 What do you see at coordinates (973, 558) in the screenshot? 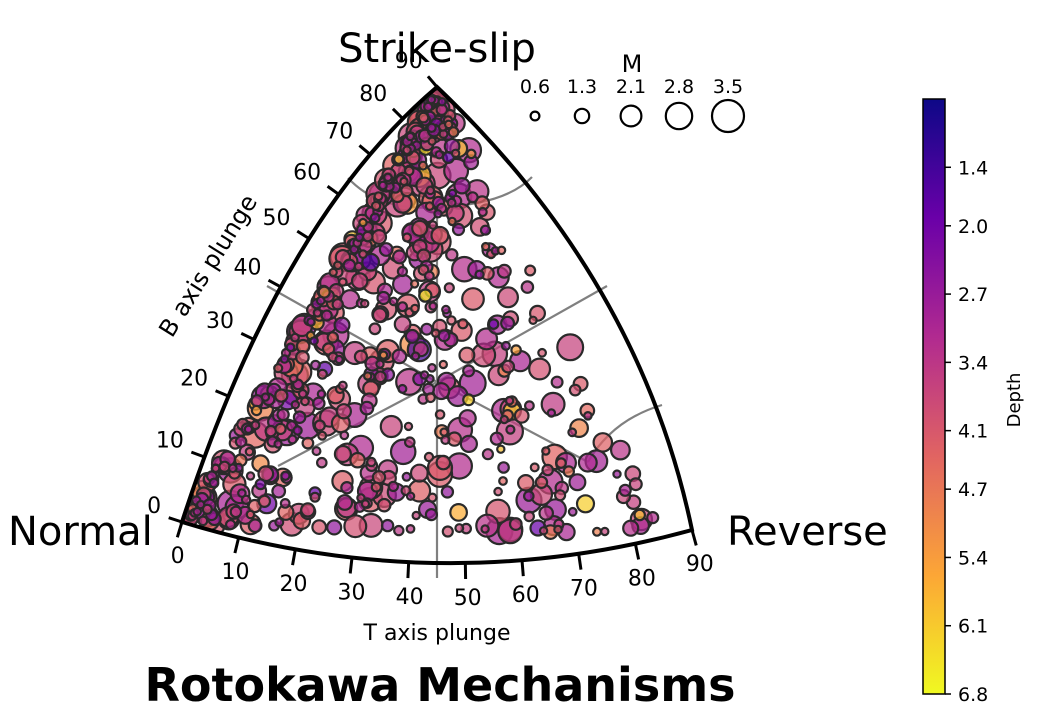
I see `colorbar-tick-label: 5.4` at bounding box center [973, 558].